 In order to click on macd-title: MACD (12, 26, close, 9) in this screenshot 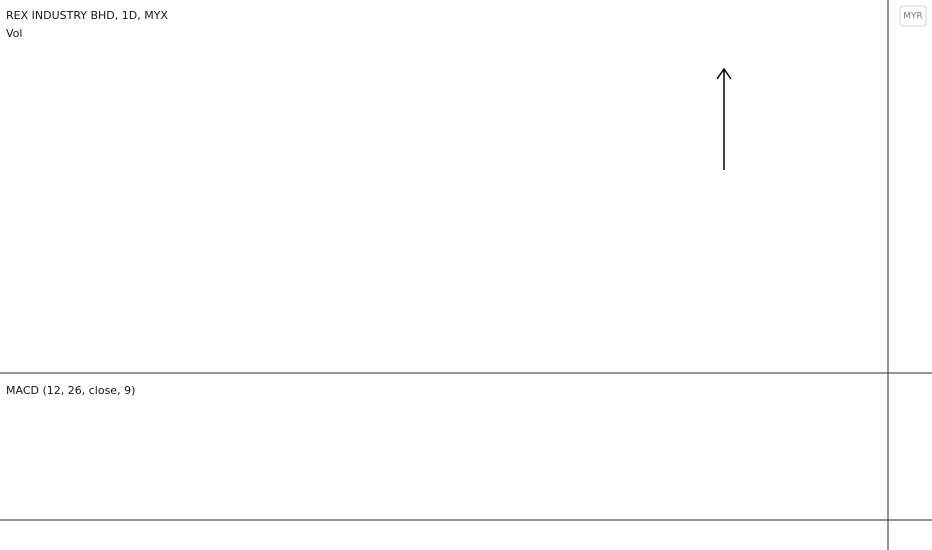, I will do `click(70, 390)`.